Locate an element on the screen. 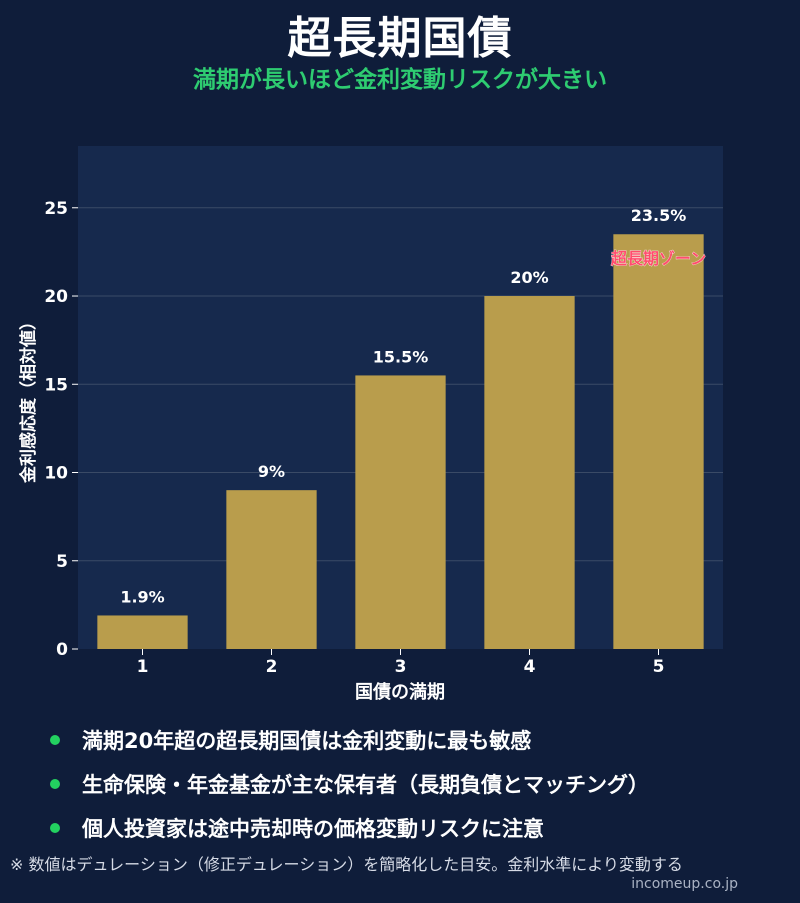 The height and width of the screenshot is (903, 800). x-tick-label: 4 is located at coordinates (530, 667).